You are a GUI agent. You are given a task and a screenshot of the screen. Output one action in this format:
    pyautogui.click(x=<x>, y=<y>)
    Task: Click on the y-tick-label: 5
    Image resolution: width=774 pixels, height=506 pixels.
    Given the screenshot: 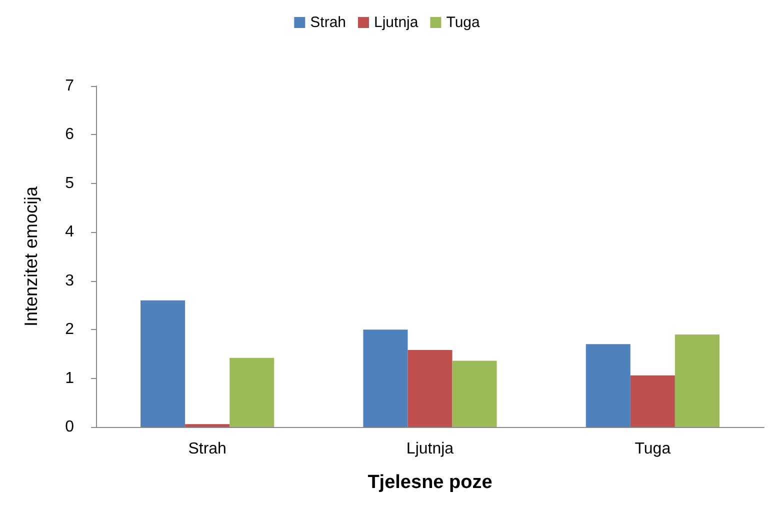 What is the action you would take?
    pyautogui.click(x=69, y=183)
    